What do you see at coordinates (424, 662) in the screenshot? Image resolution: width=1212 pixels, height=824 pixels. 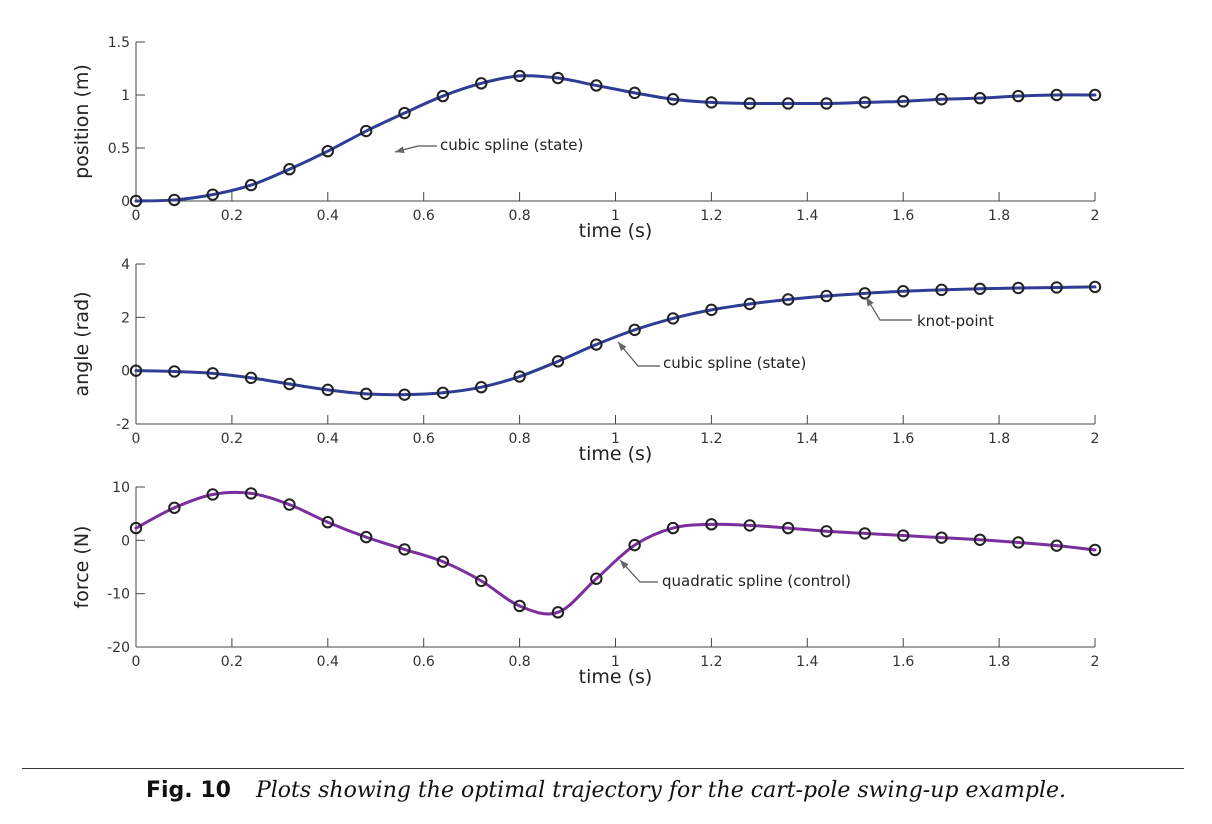 I see `x-tick-label: 0.6` at bounding box center [424, 662].